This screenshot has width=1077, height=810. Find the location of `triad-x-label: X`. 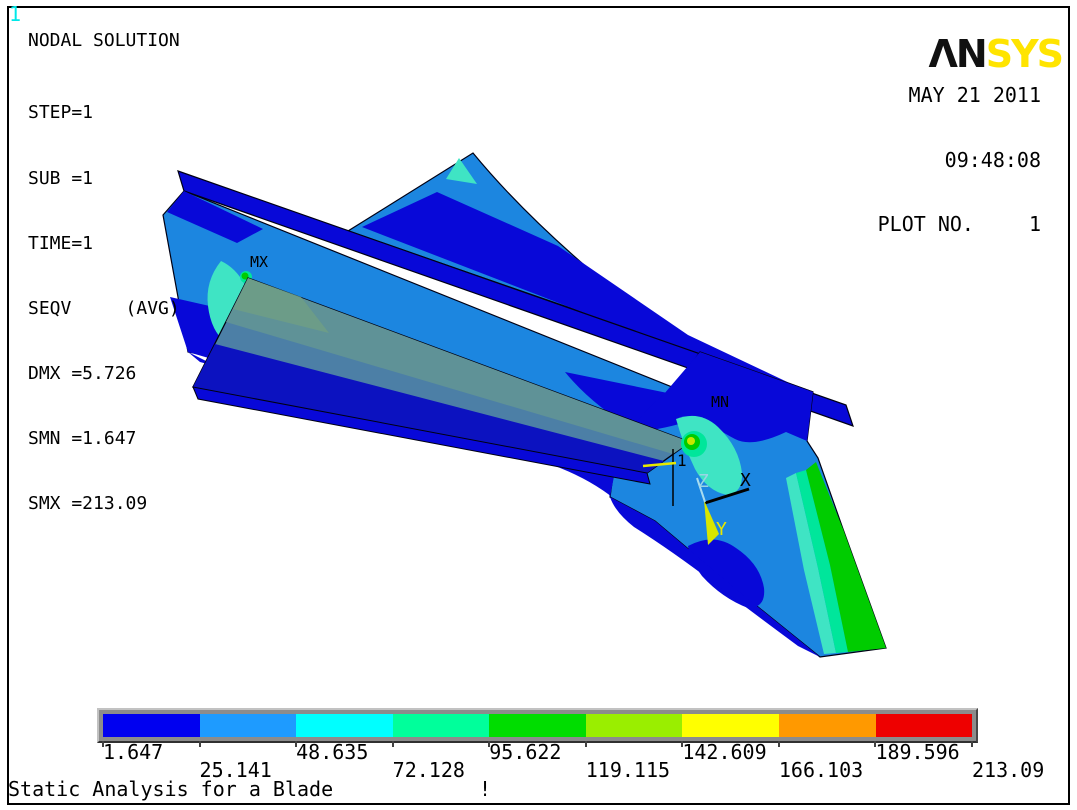

triad-x-label: X is located at coordinates (745, 480).